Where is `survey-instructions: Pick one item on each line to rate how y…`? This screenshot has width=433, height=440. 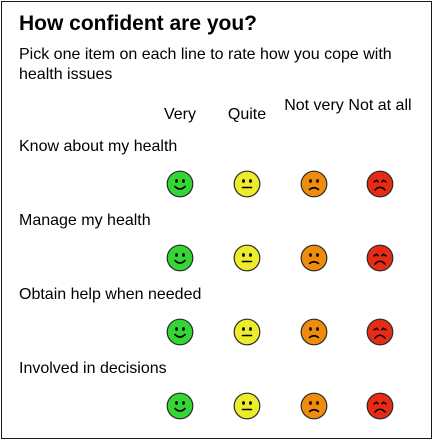
survey-instructions: Pick one item on each line to rate how y… is located at coordinates (205, 64).